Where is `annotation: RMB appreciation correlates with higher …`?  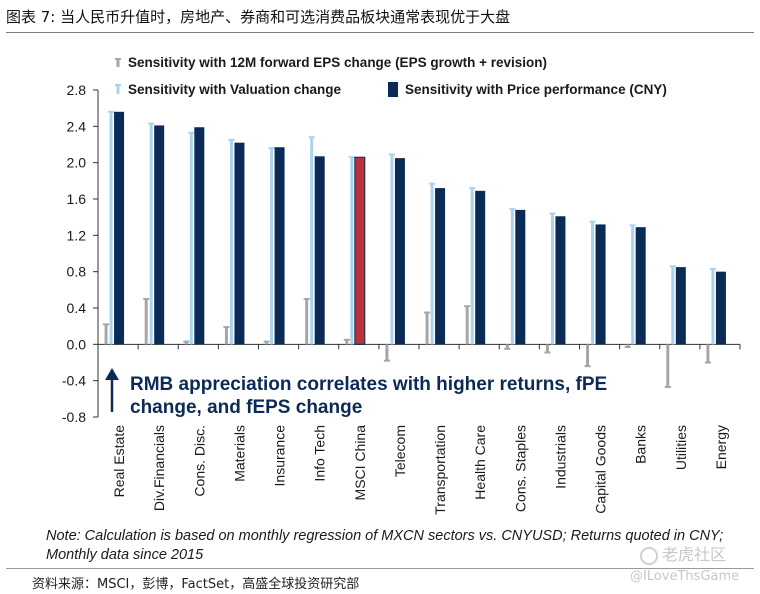 annotation: RMB appreciation correlates with higher … is located at coordinates (356, 393).